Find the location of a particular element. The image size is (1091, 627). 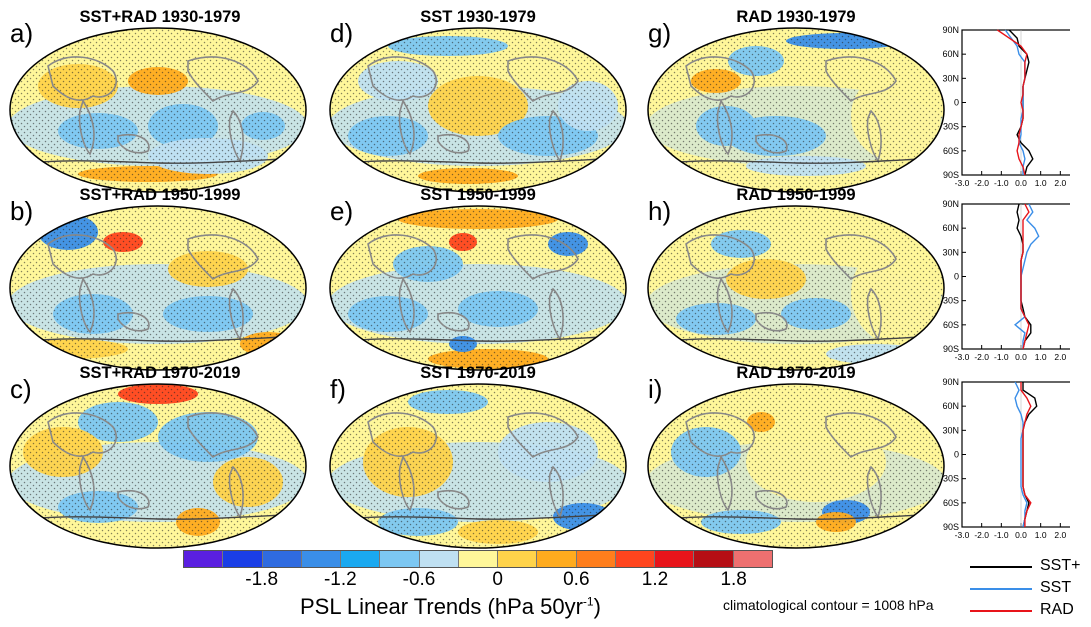

panel-title: SST 1930-1979 is located at coordinates (478, 17).